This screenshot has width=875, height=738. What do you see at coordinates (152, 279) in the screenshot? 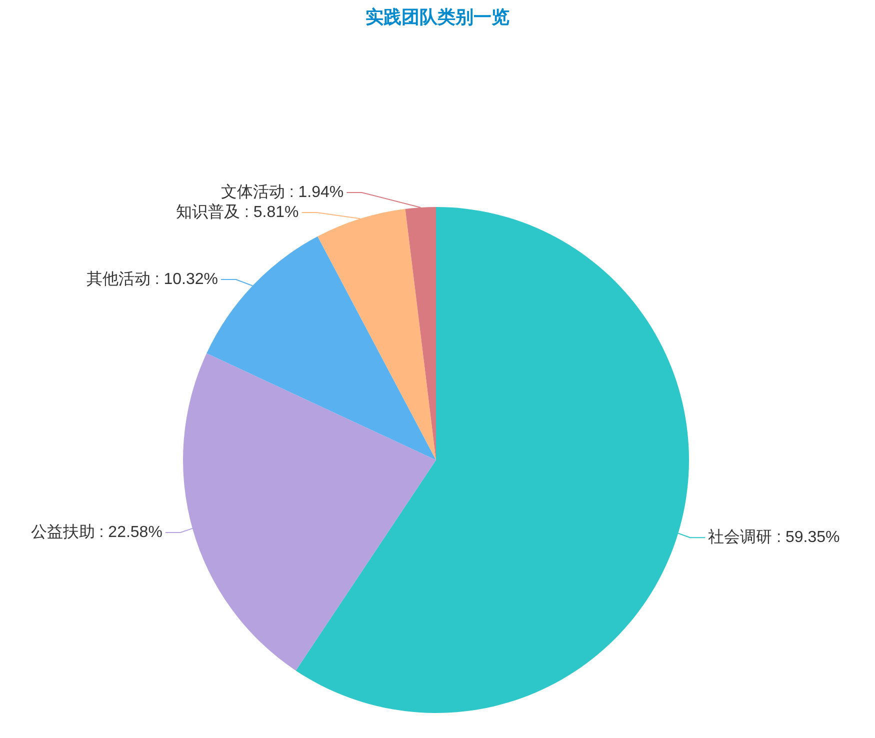
I see `slice-label: 其他活动 : 10.32%` at bounding box center [152, 279].